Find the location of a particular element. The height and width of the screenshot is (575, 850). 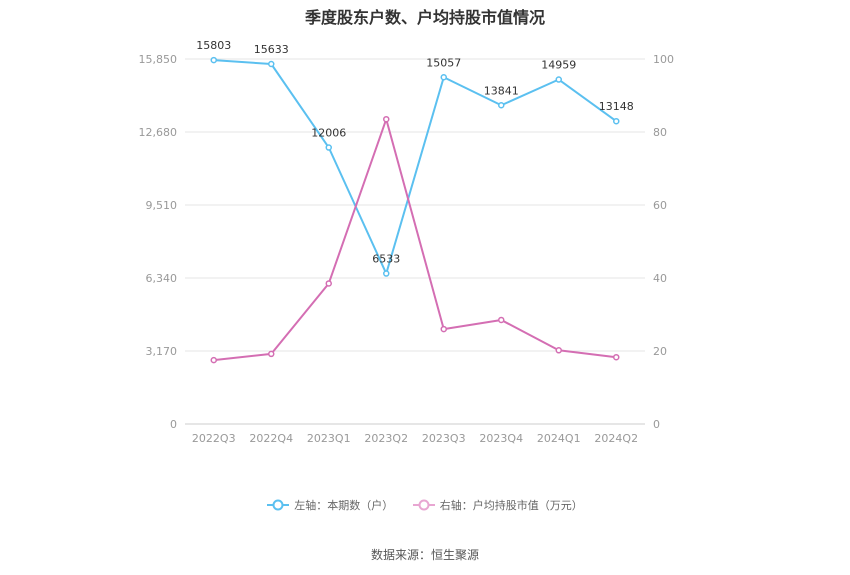

x-tick-label: 2022Q4 is located at coordinates (271, 438).